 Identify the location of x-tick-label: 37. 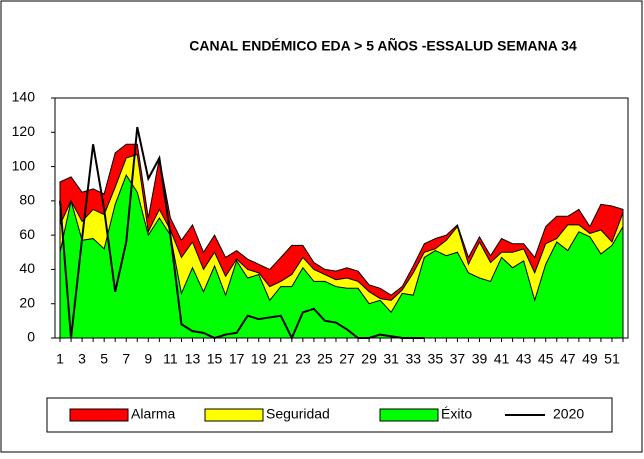
(458, 359).